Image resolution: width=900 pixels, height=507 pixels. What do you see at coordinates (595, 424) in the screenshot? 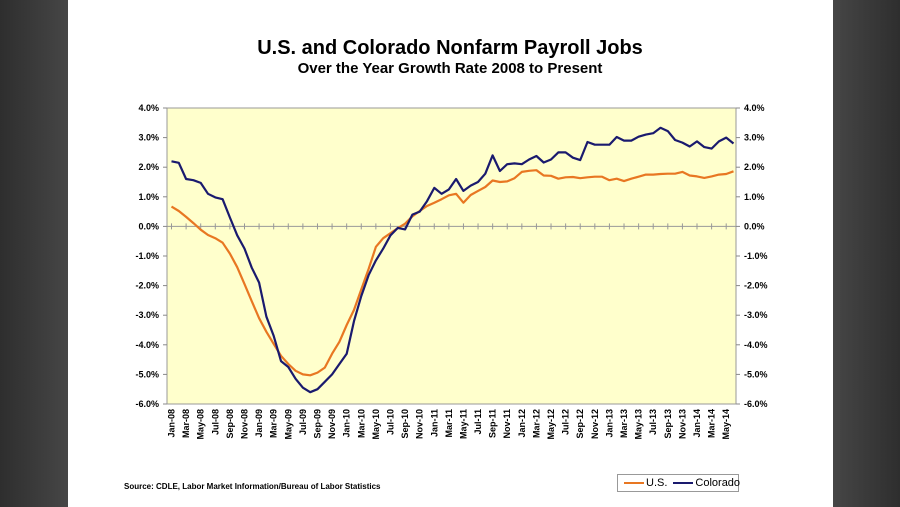
I see `x-tick-label: Nov-12` at bounding box center [595, 424].